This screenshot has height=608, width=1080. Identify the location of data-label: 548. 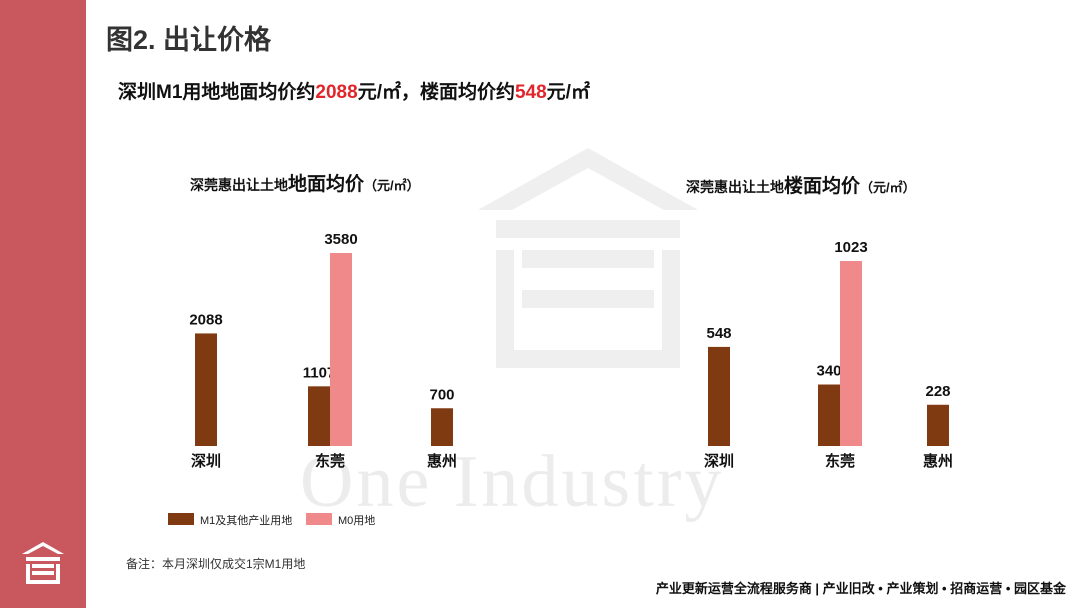
(718, 333).